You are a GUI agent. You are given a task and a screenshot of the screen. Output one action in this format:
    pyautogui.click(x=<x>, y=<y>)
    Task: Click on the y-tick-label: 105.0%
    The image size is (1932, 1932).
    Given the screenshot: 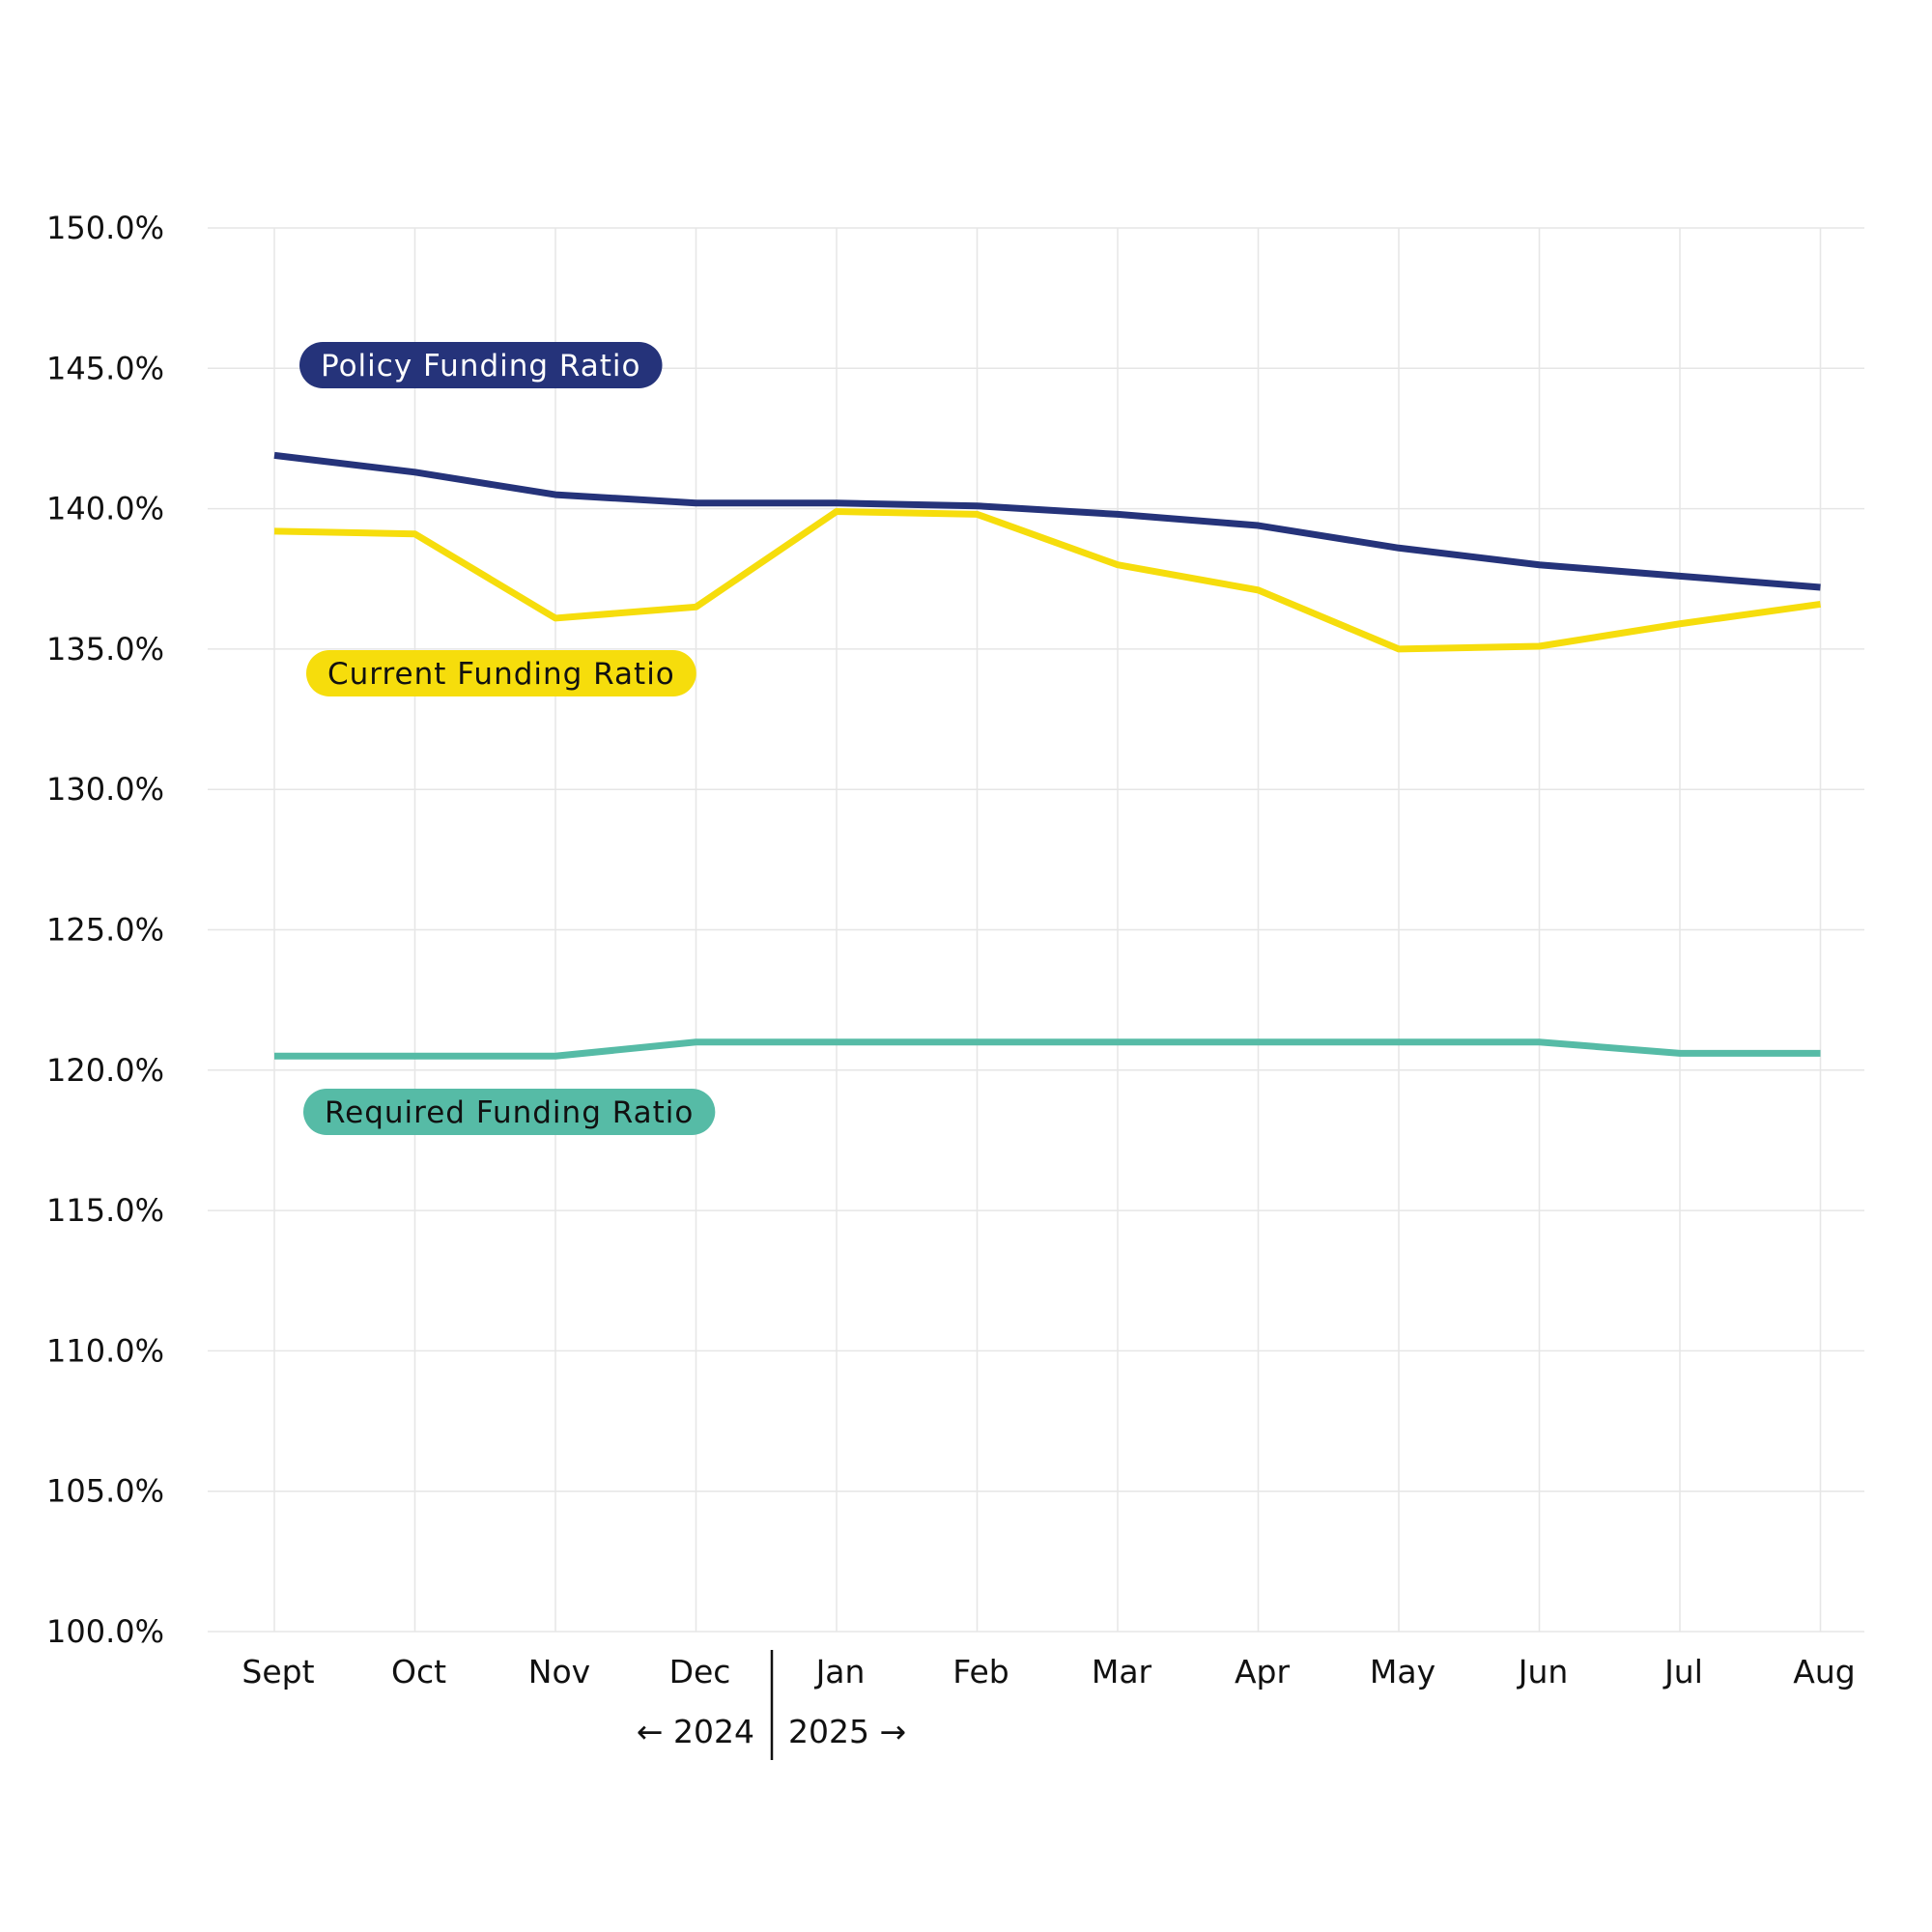 What is the action you would take?
    pyautogui.click(x=105, y=1491)
    